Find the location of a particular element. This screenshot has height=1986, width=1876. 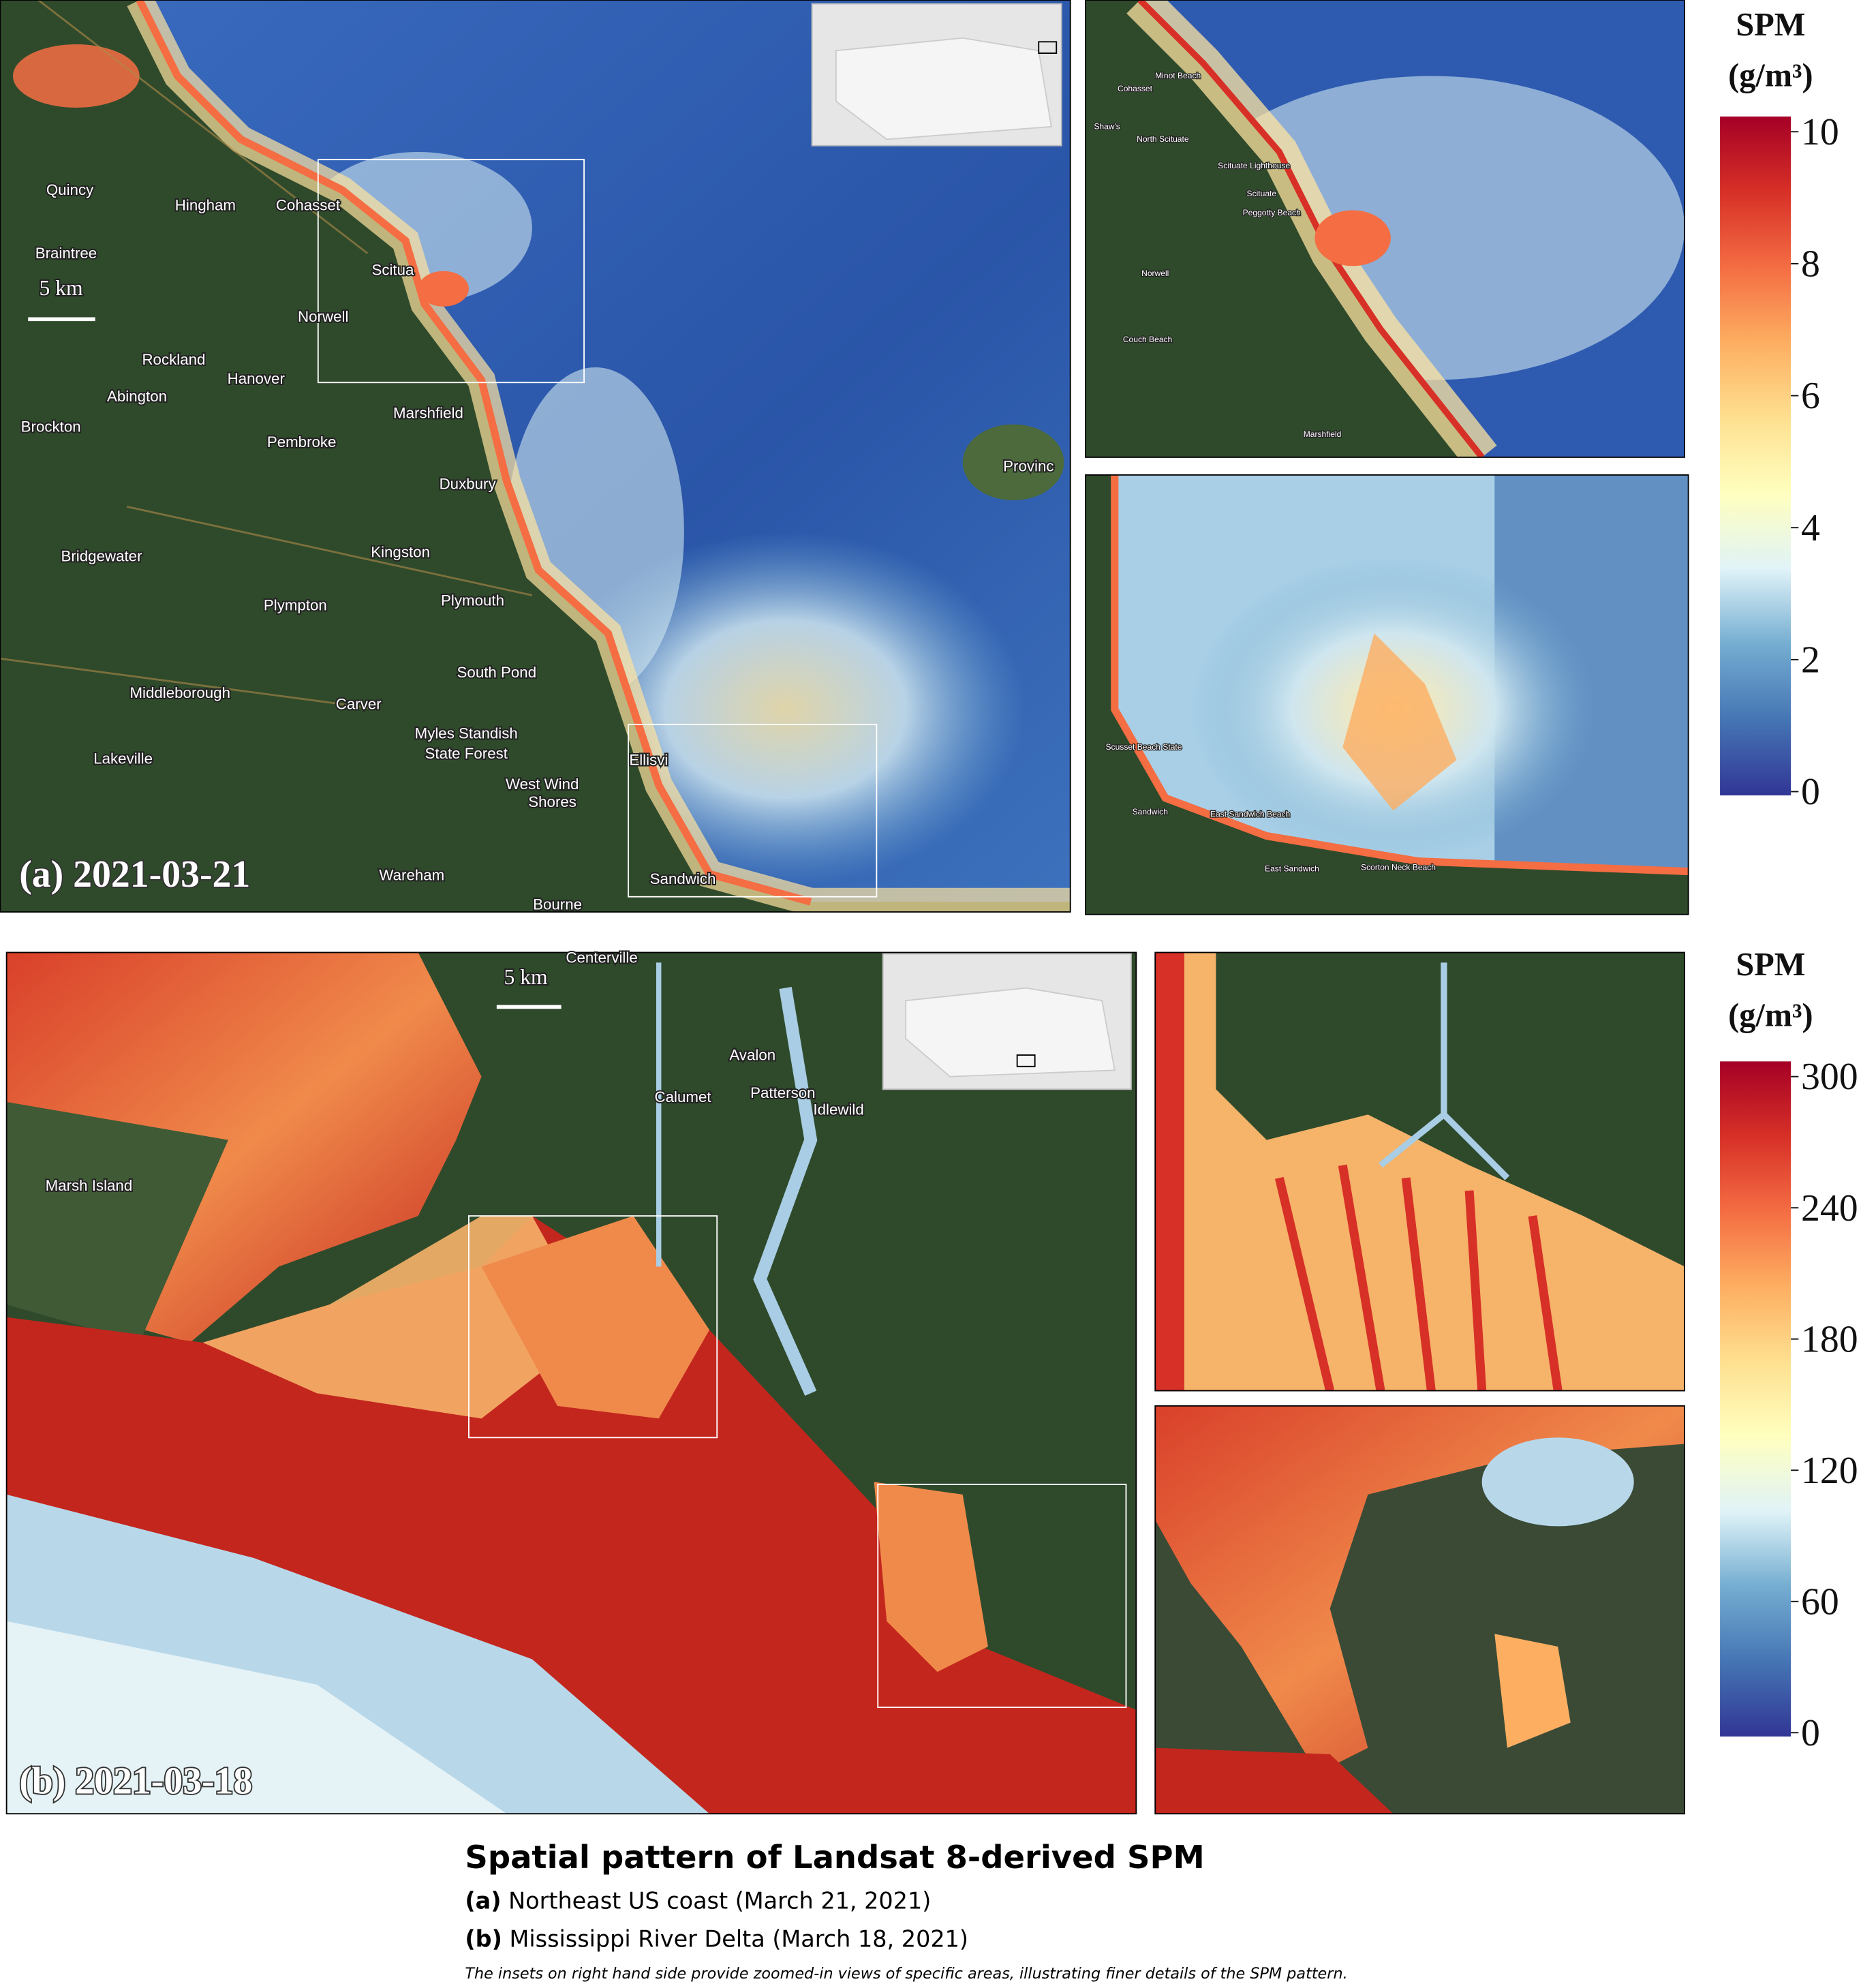

inset-label: Norwell is located at coordinates (1155, 273).